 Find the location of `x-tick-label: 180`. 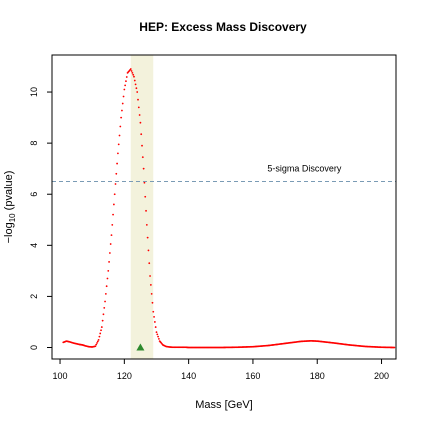

x-tick-label: 180 is located at coordinates (317, 376).